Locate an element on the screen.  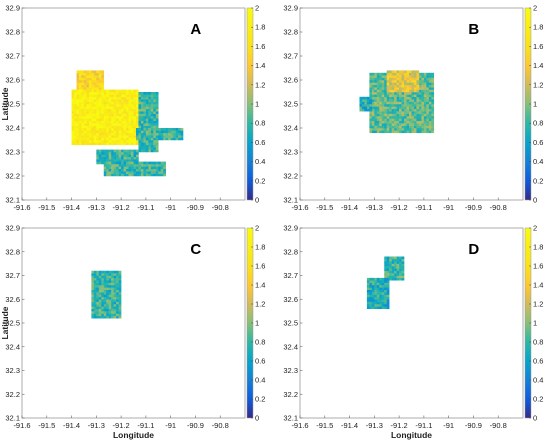
x-tick-label: -91.5 is located at coordinates (46, 425).